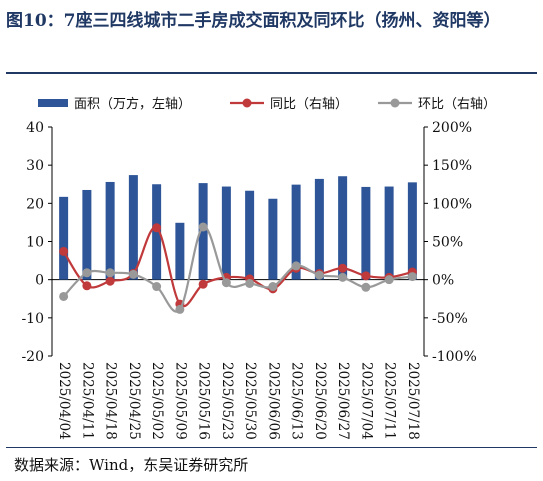 The width and height of the screenshot is (543, 481). Describe the element at coordinates (250, 401) in the screenshot. I see `x-tick-label: 2025/05/30` at that location.